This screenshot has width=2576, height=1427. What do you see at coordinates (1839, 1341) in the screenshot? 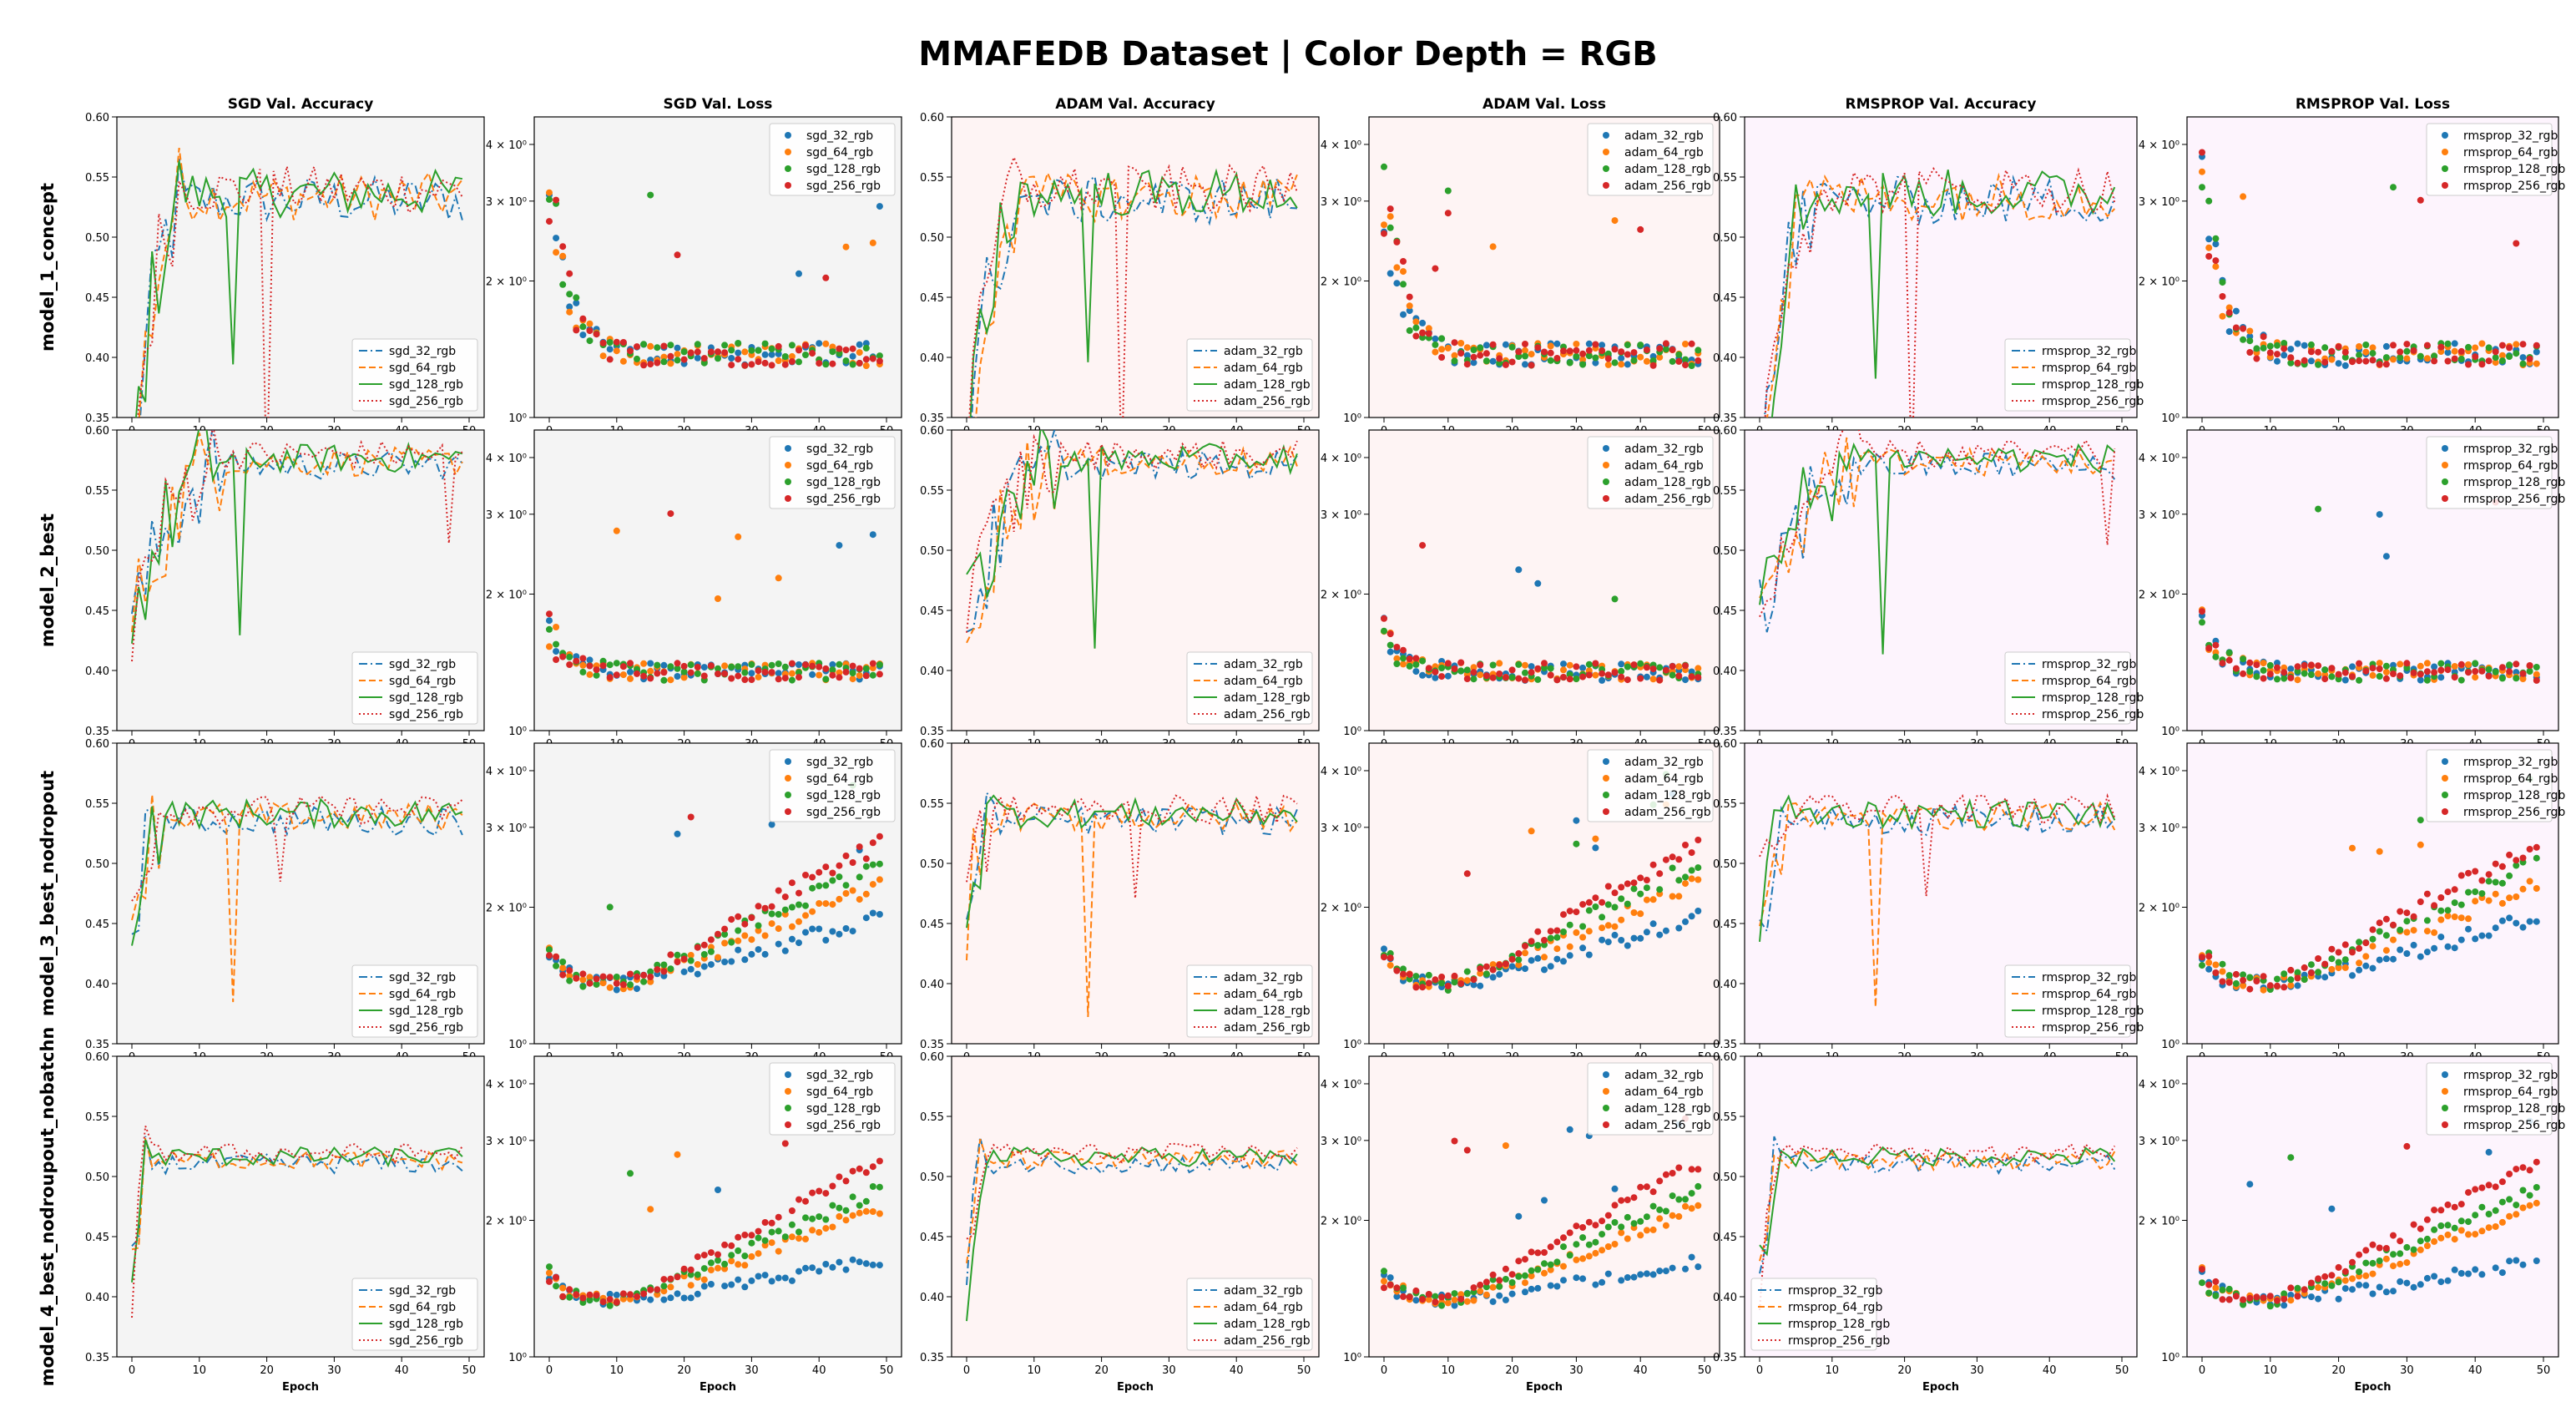
I see `legend-label: rmsprop_256_rgb` at bounding box center [1839, 1341].